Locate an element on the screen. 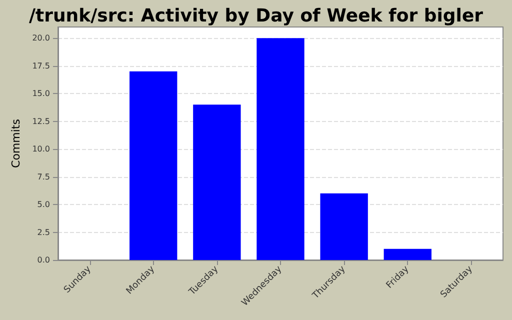  y-tick-label: 20.0 is located at coordinates (41, 38).